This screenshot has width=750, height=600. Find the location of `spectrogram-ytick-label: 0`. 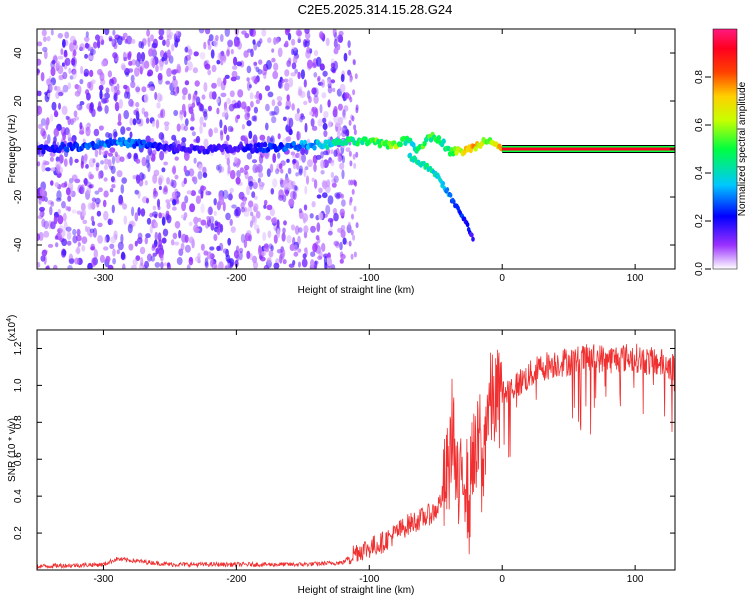

spectrogram-ytick-label: 0 is located at coordinates (18, 149).